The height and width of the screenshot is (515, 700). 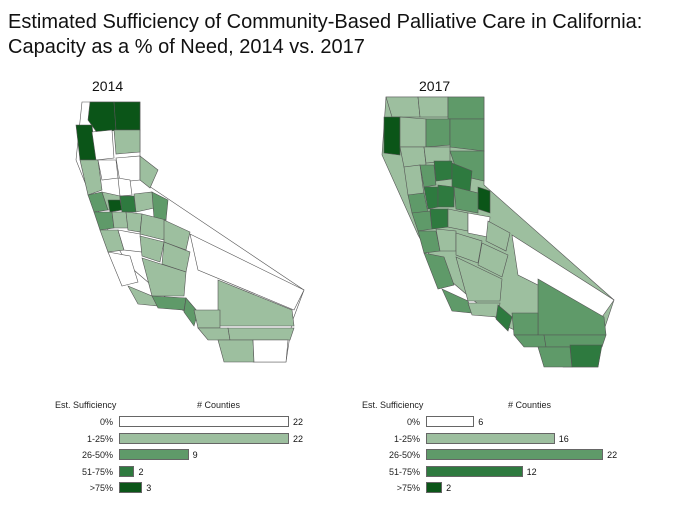 I want to click on title-line-2: Capacity as a % of Need, 2014 vs. 2017, so click(x=186, y=47).